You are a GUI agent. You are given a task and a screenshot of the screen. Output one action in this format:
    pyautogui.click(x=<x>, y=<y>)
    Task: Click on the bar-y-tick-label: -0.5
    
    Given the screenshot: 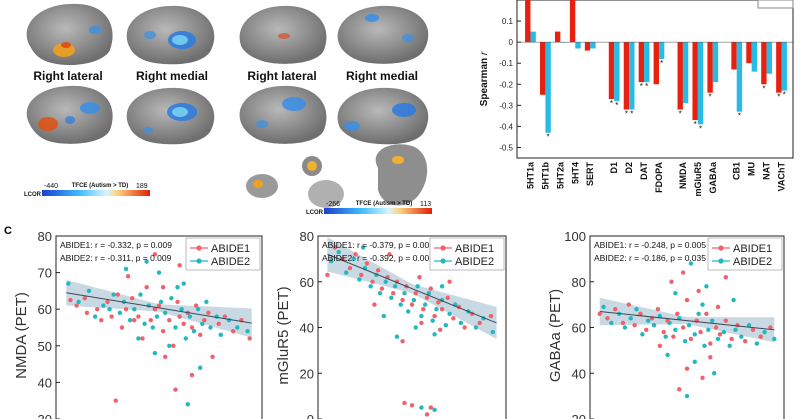 What is the action you would take?
    pyautogui.click(x=506, y=147)
    